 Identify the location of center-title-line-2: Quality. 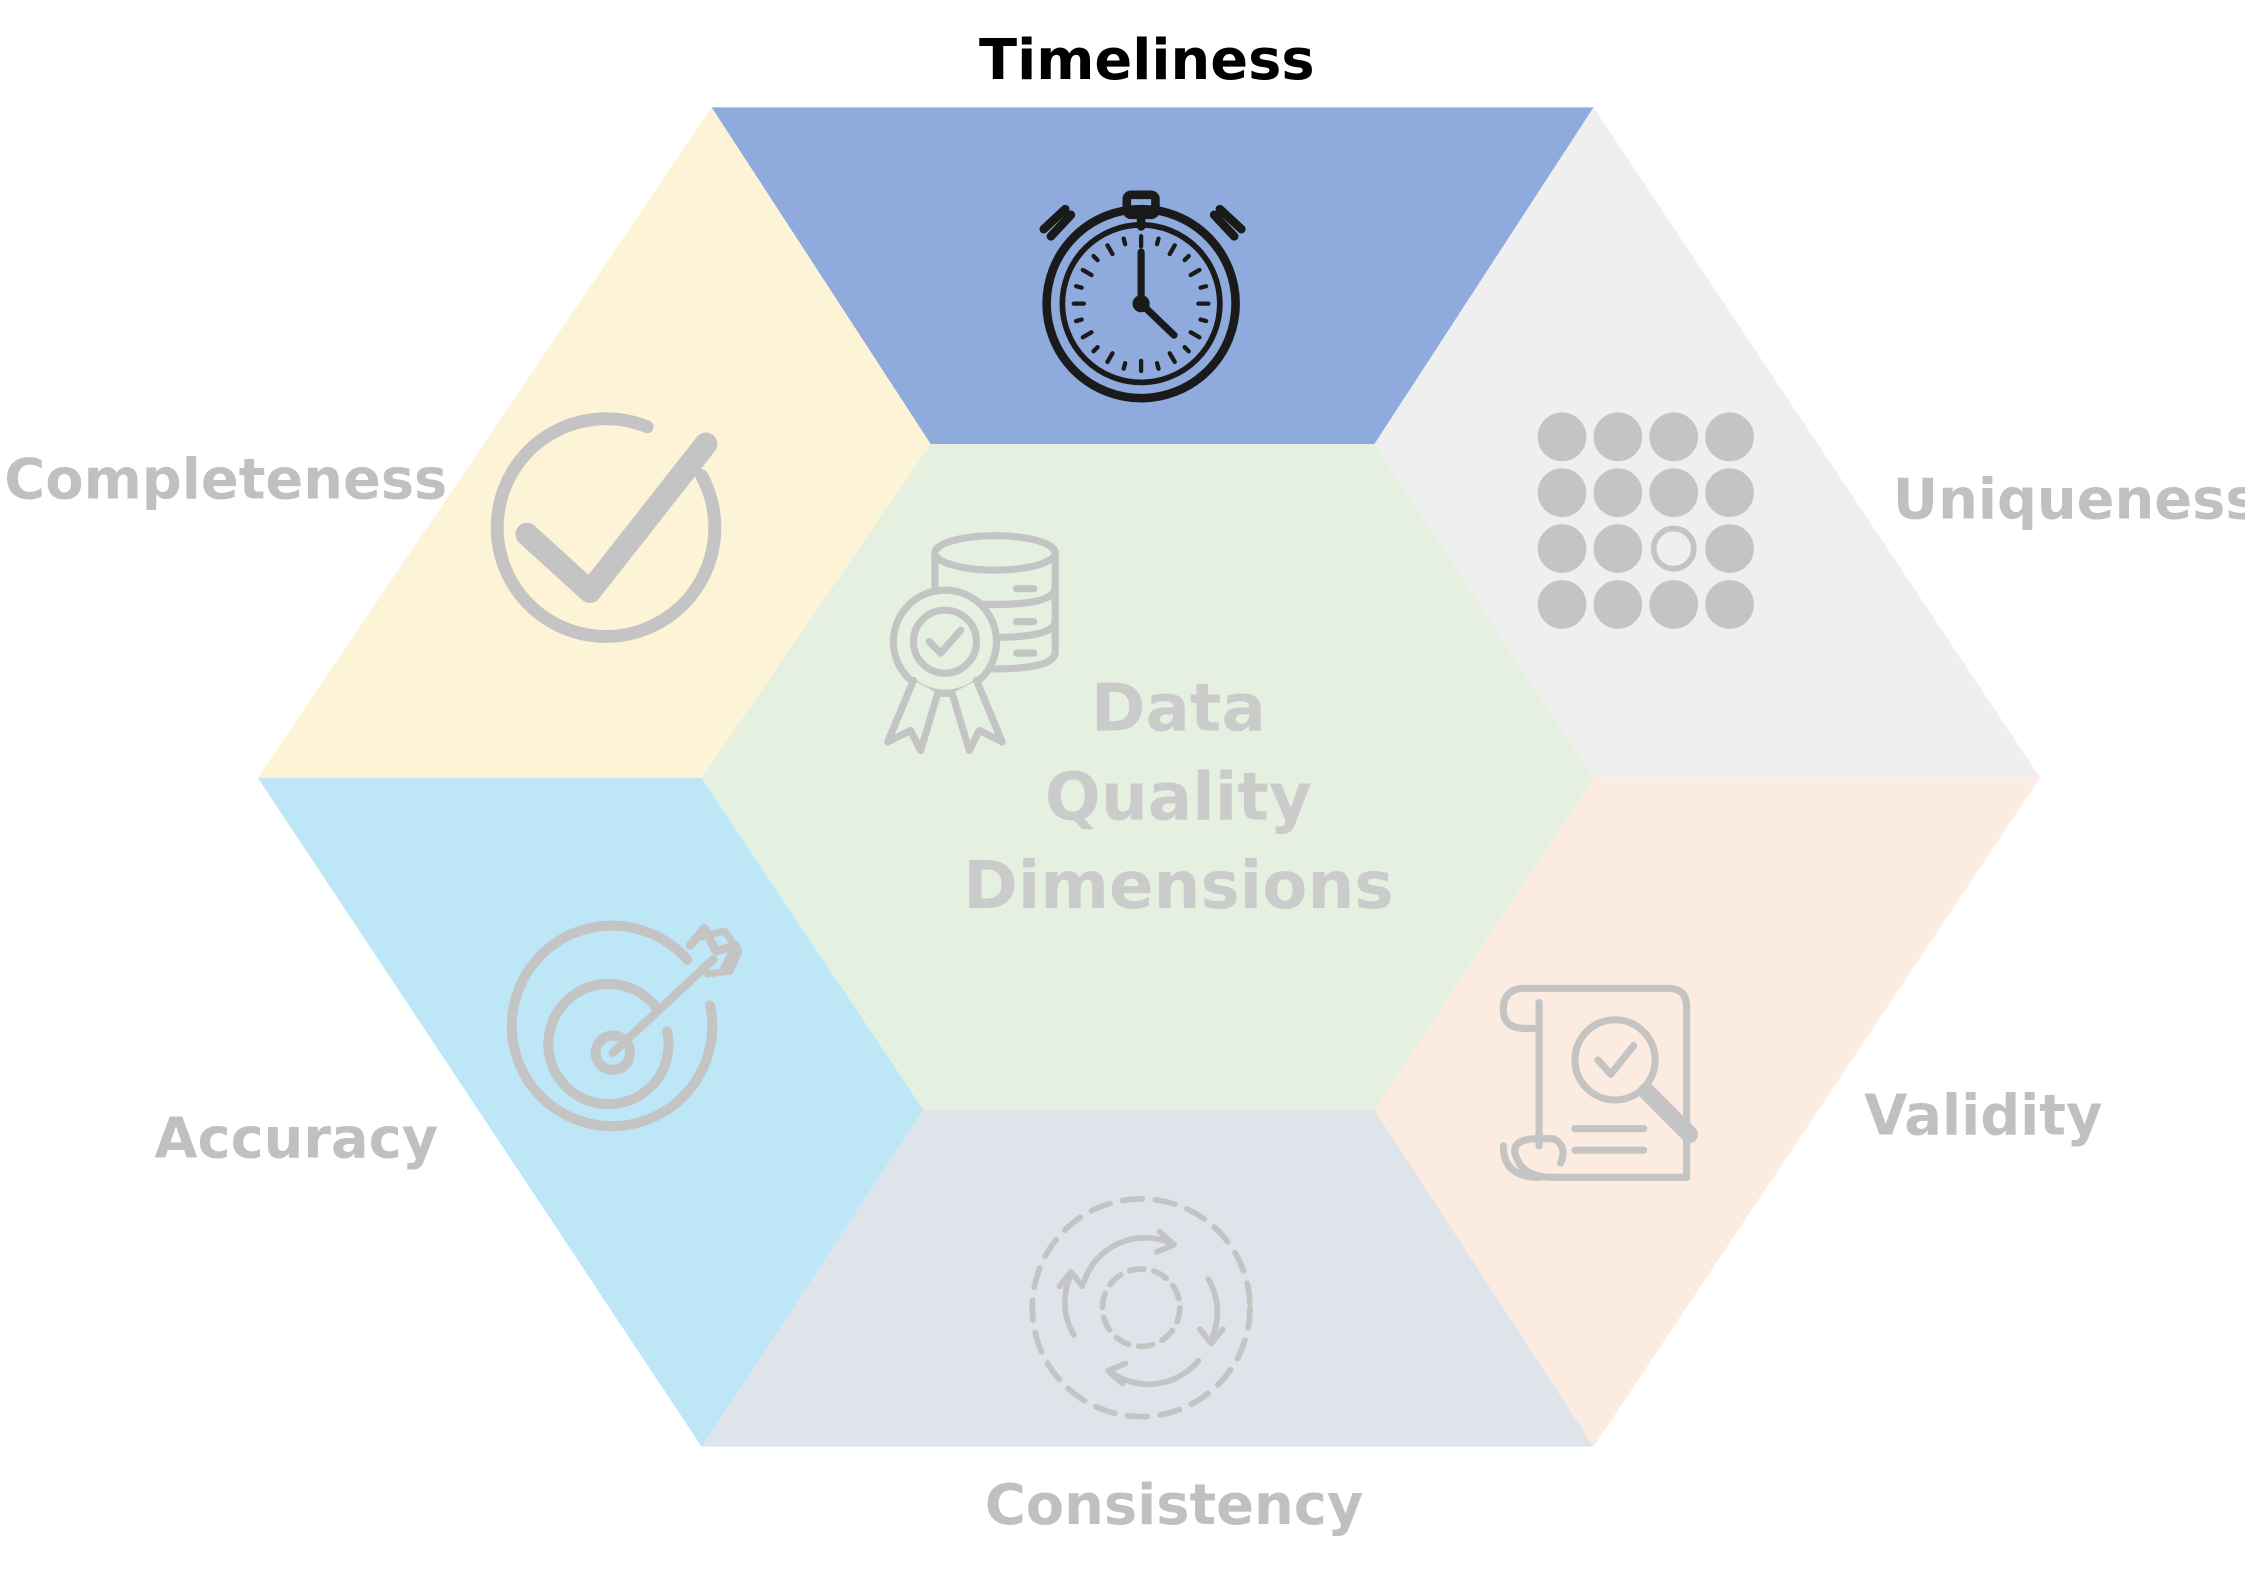
(1178, 796).